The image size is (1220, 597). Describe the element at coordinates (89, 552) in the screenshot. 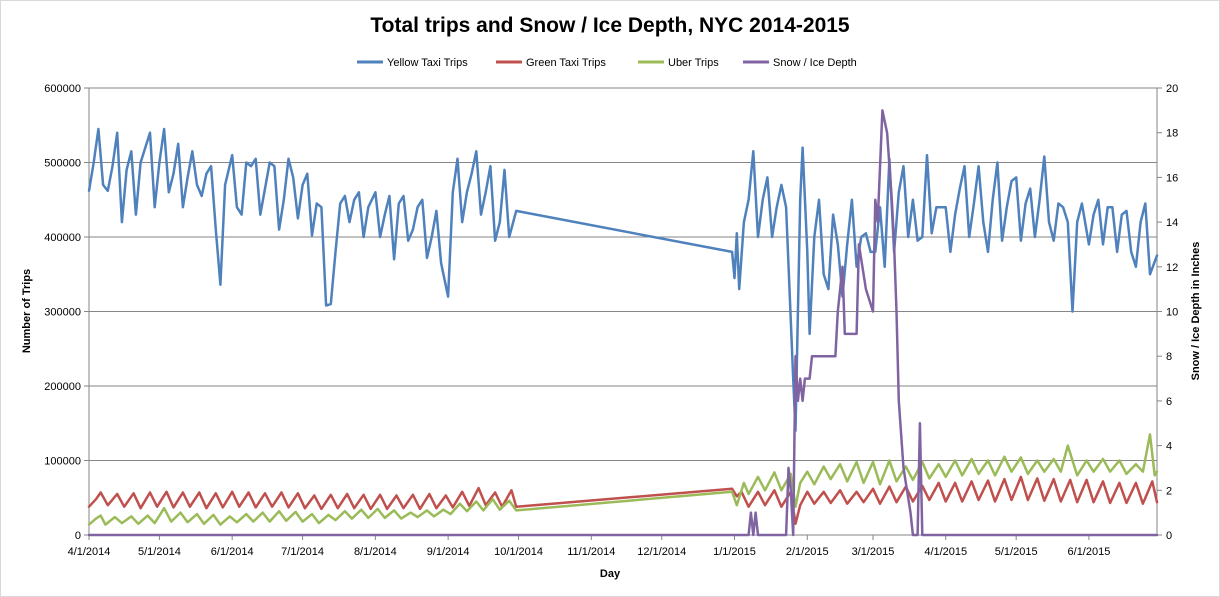

I see `x-tick-label: 4/1/2014` at that location.